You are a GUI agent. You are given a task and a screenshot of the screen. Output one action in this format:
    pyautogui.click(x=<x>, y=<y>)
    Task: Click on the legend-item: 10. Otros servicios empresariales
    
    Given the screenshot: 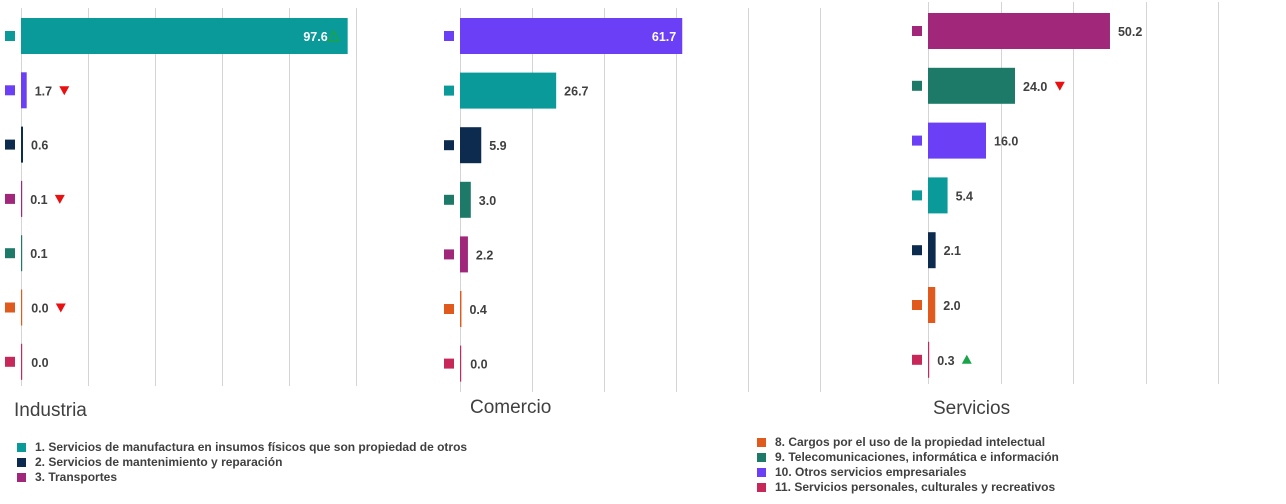 What is the action you would take?
    pyautogui.click(x=908, y=472)
    